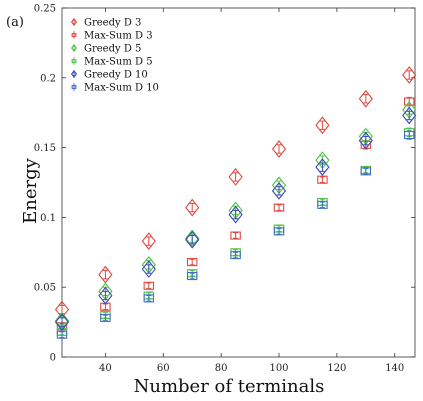 The image size is (423, 401). Describe the element at coordinates (121, 88) in the screenshot. I see `legend-label: Max-Sum D 10` at that location.